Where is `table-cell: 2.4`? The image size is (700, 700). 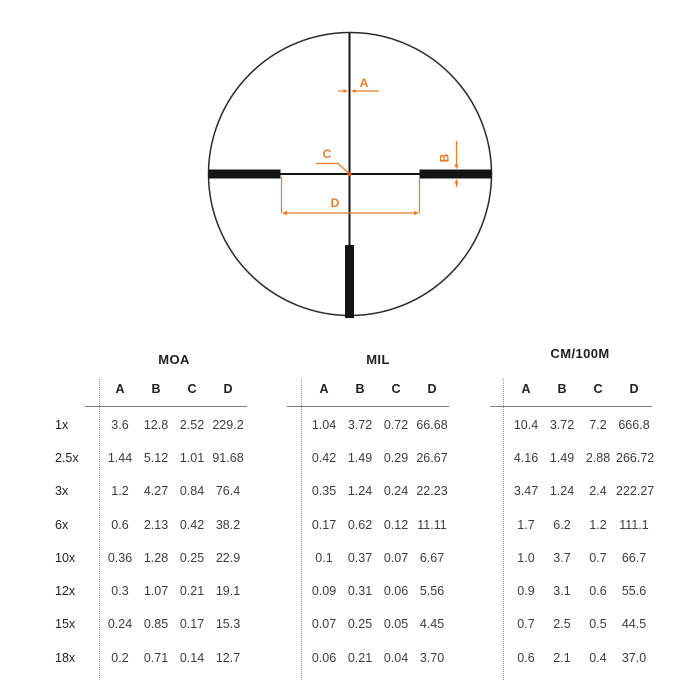
table-cell: 2.4 is located at coordinates (598, 491).